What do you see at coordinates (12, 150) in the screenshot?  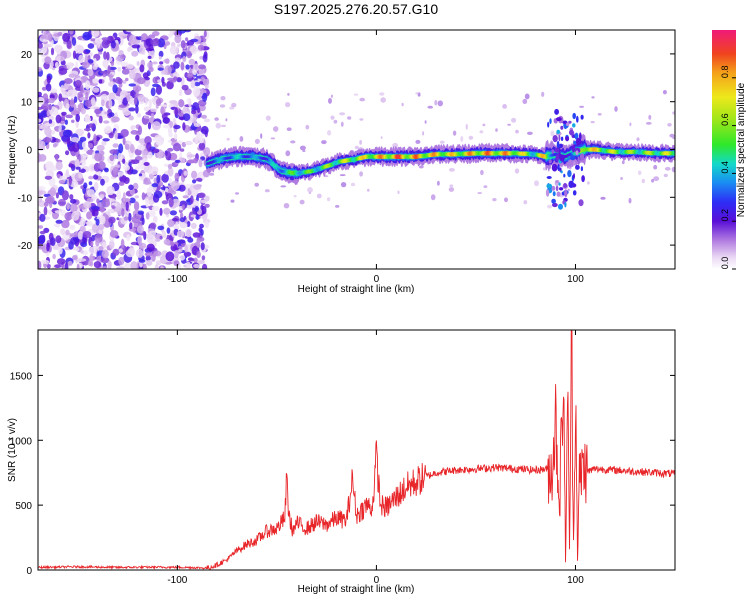 I see `spectrogram-ylabel: Frequency (Hz)` at bounding box center [12, 150].